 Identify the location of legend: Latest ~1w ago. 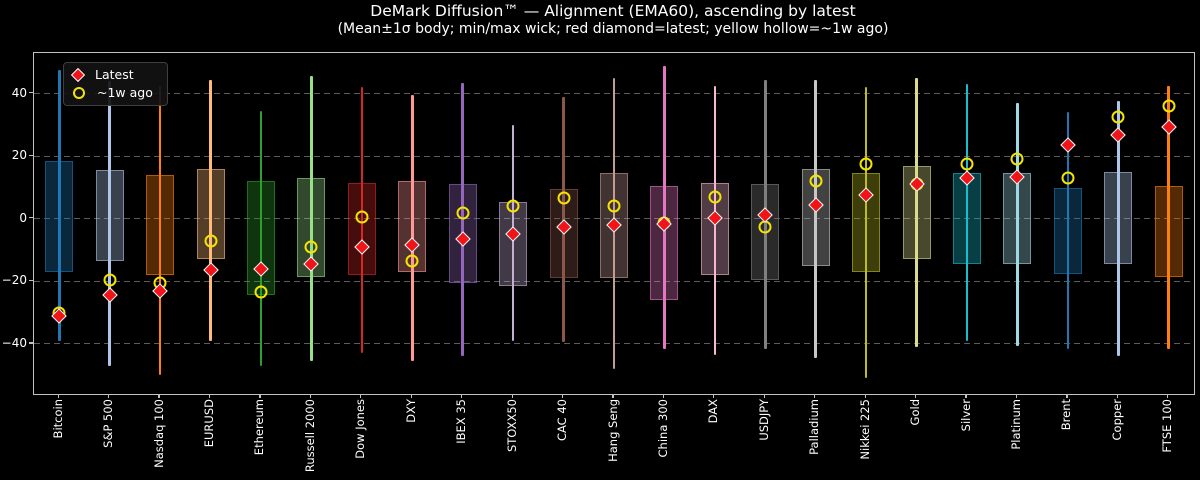
(115, 84).